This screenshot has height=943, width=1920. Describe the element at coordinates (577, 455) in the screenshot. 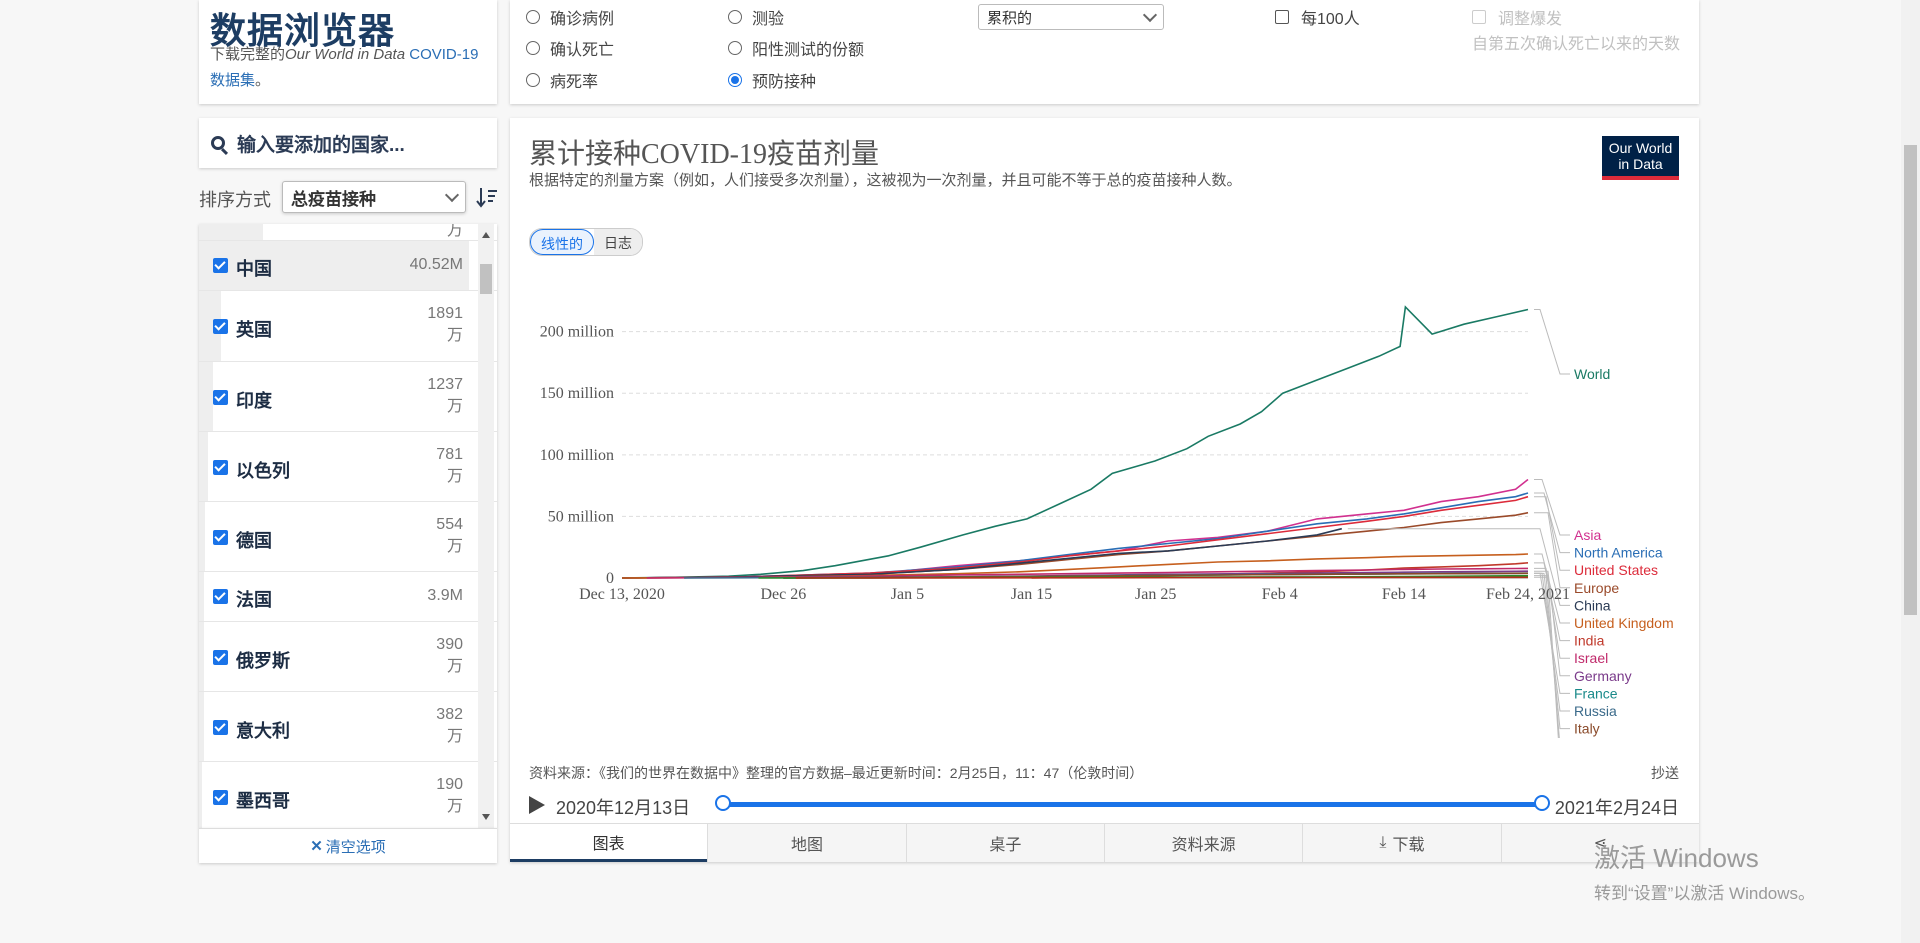

I see `y-tick-label: 100 million` at that location.